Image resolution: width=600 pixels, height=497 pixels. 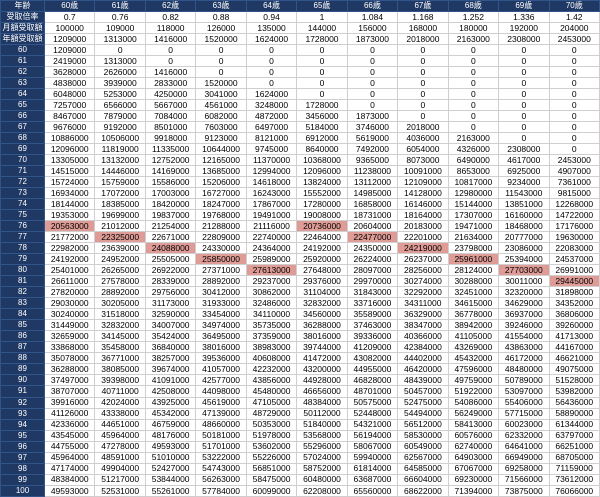 What do you see at coordinates (473, 237) in the screenshot?
I see `cumulative-value-cell: 21634000` at bounding box center [473, 237].